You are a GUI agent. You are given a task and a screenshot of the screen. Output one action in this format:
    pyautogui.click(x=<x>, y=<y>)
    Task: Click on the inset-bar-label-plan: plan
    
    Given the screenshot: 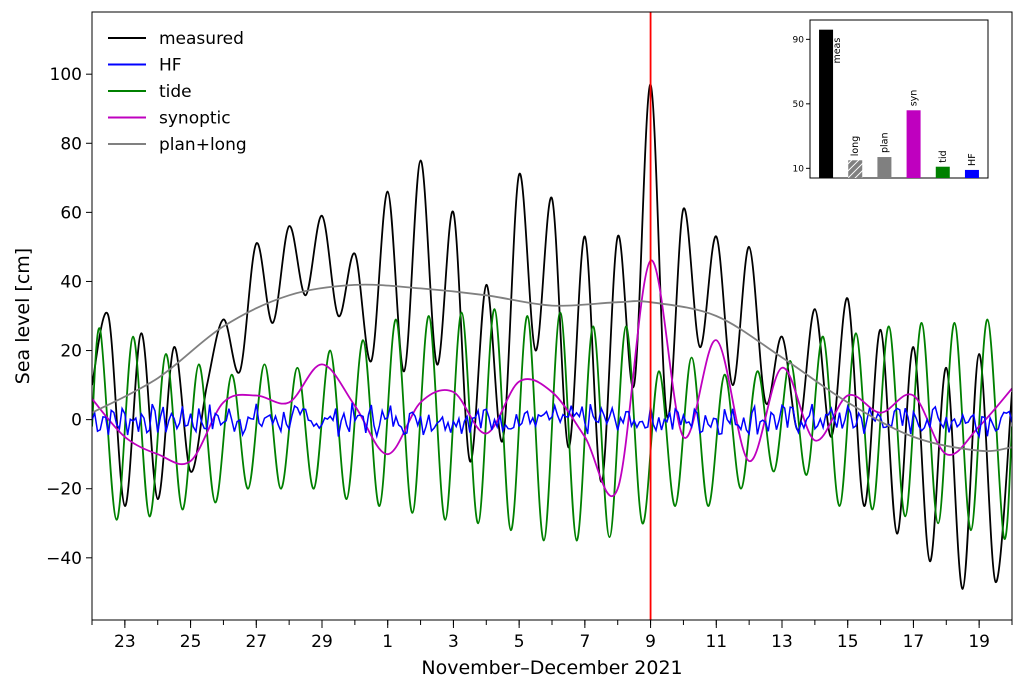 What is the action you would take?
    pyautogui.click(x=884, y=143)
    